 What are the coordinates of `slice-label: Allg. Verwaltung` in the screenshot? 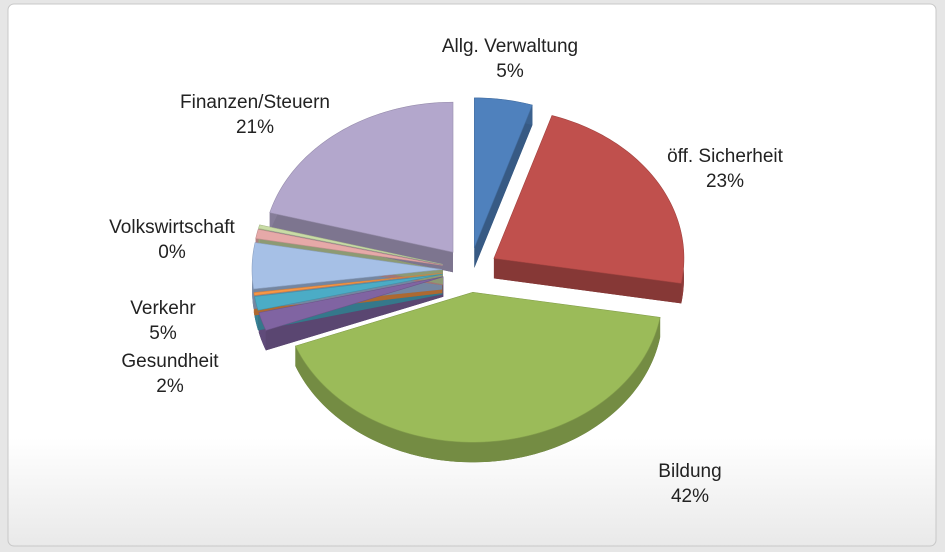 It's located at (510, 46).